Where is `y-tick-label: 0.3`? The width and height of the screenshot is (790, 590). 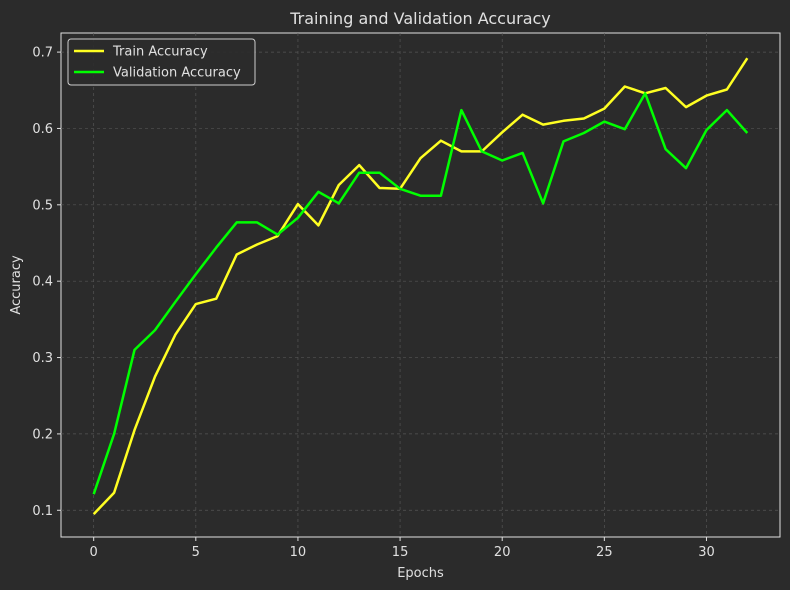 y-tick-label: 0.3 is located at coordinates (42, 358).